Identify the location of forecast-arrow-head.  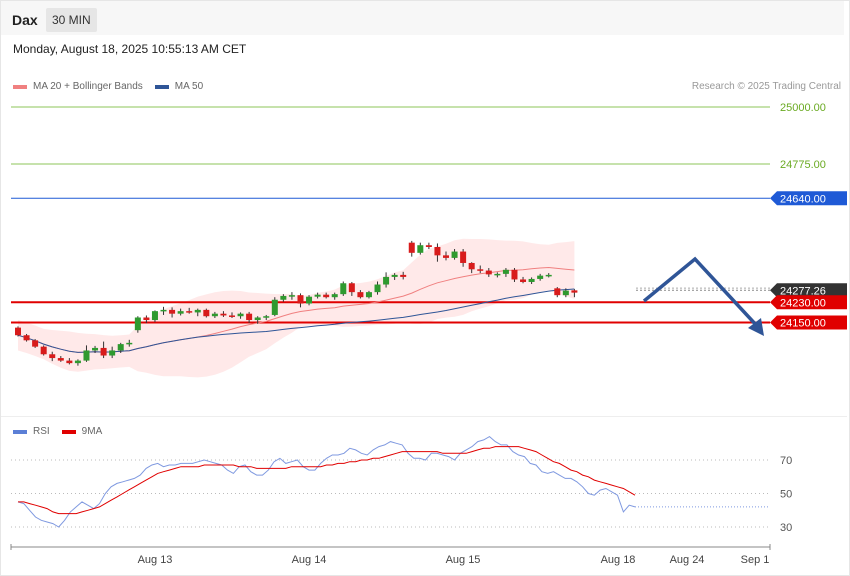
(756, 327).